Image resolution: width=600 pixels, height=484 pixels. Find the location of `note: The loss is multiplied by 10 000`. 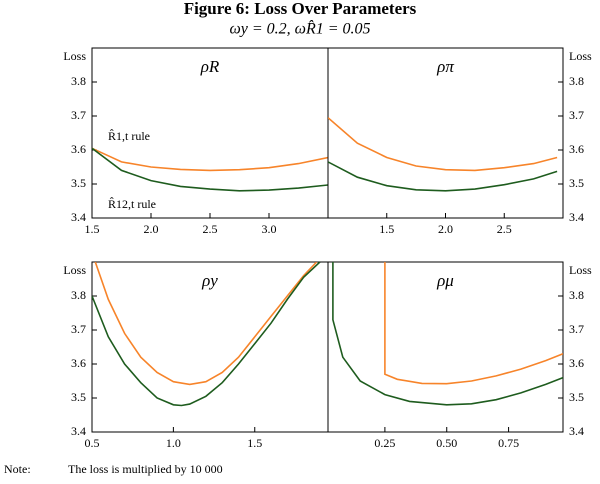

note: The loss is multiplied by 10 000 is located at coordinates (145, 469).